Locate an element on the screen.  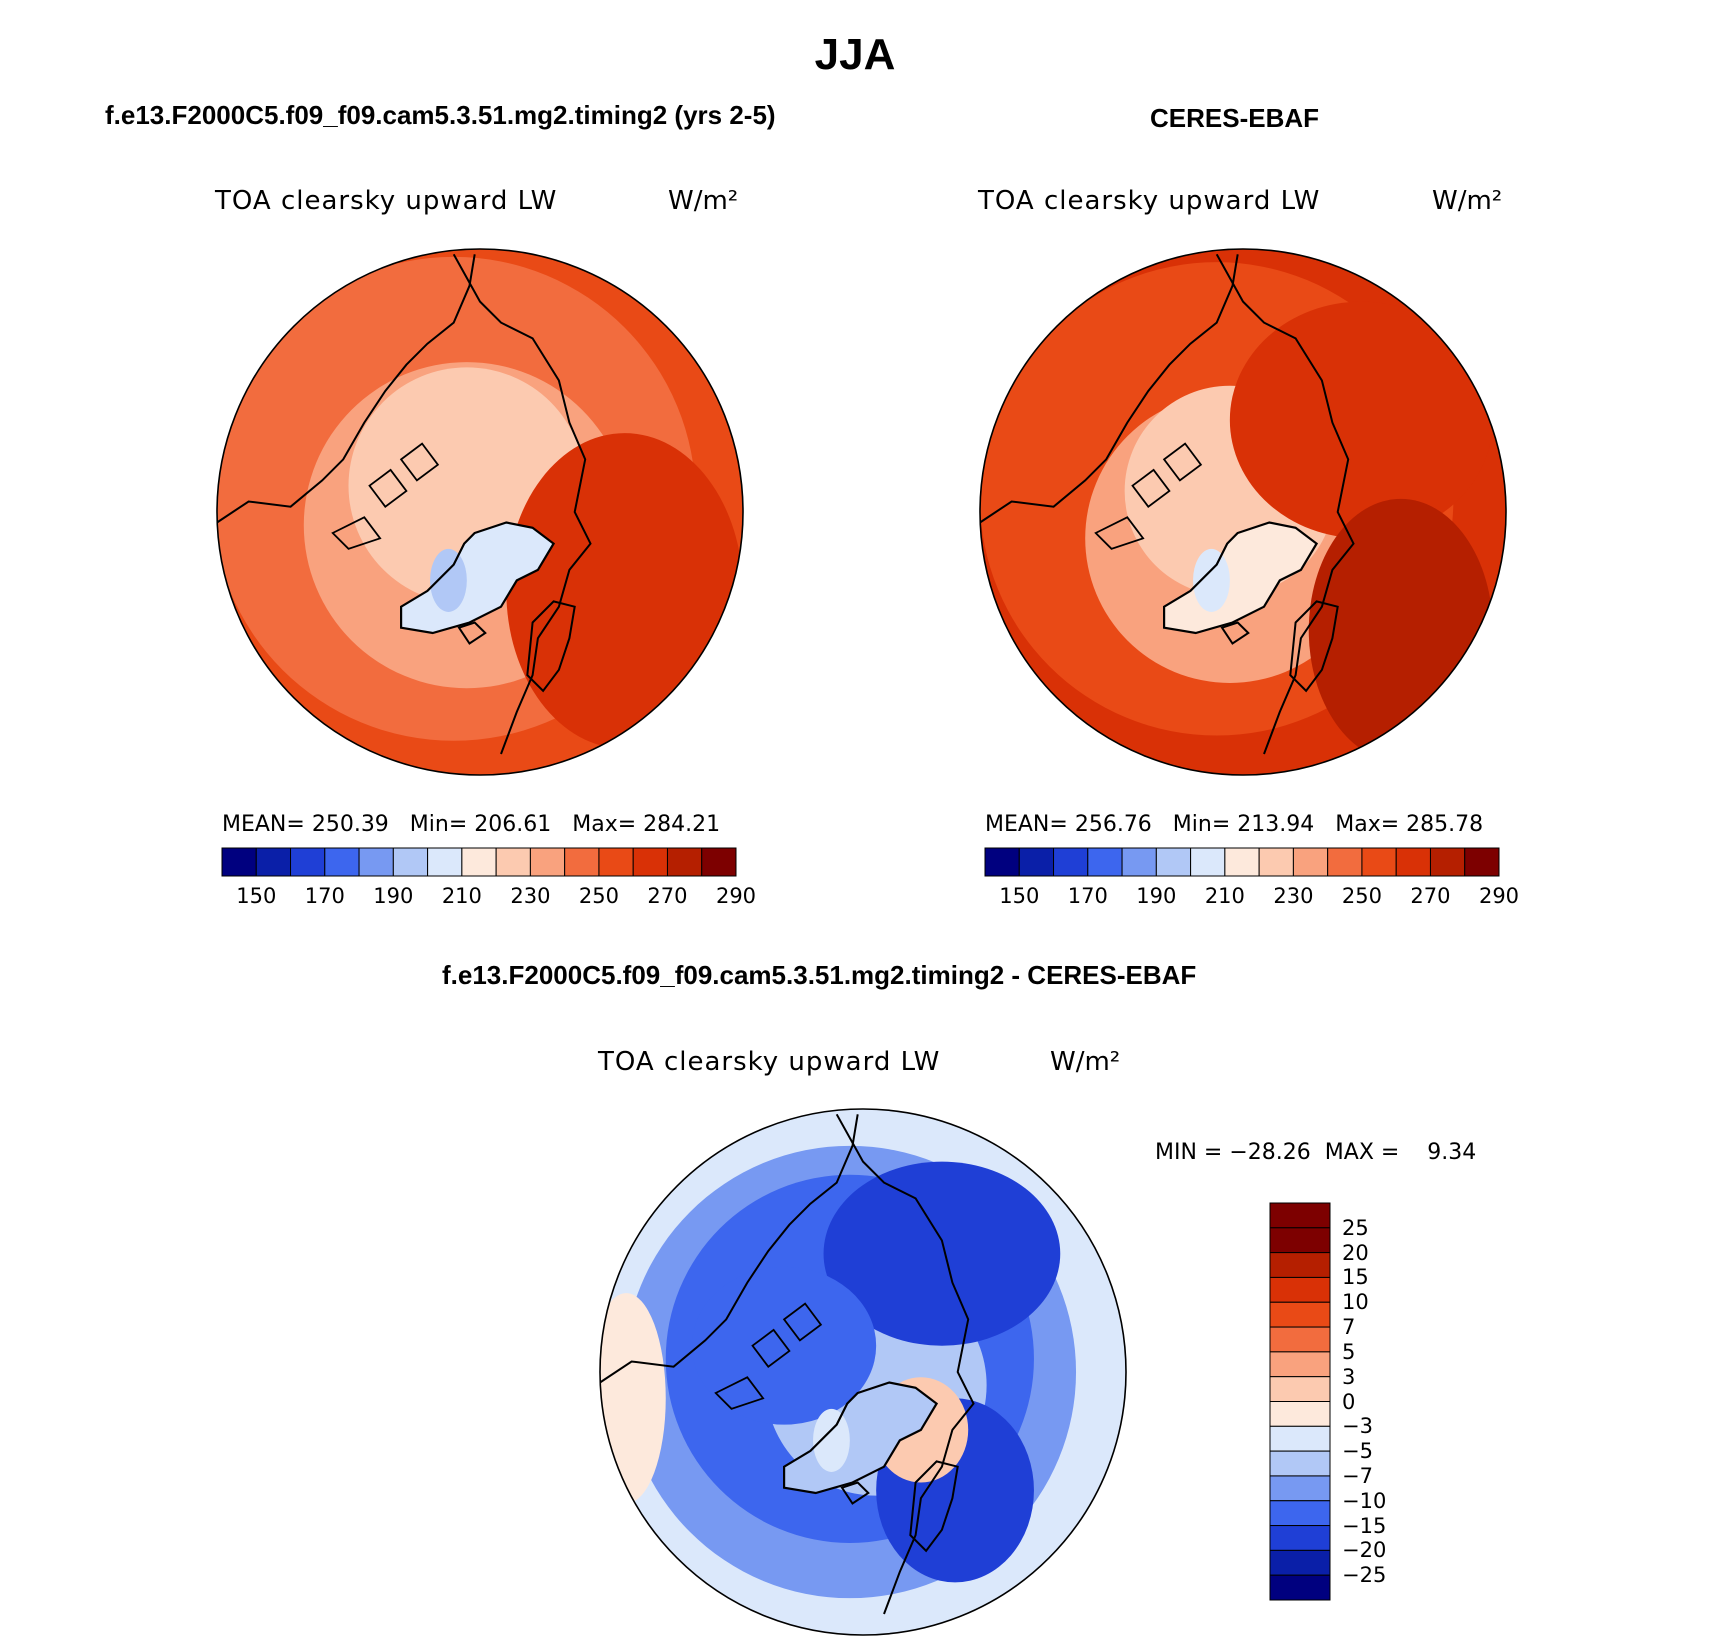
colorbar-tick-label: −5 is located at coordinates (1357, 1451).